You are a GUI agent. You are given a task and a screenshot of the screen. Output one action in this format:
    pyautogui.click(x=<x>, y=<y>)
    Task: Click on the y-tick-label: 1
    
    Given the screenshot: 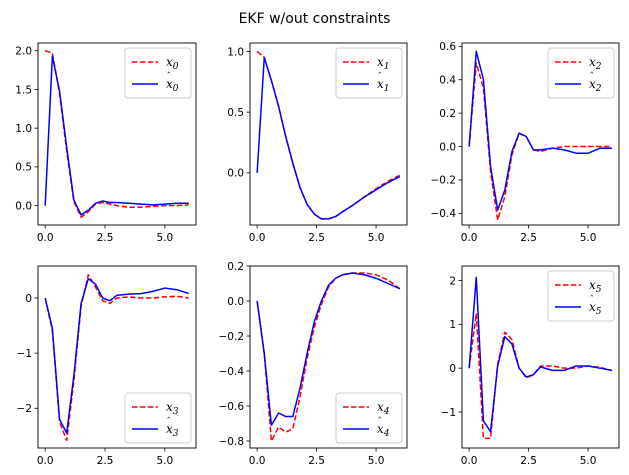 What is the action you would take?
    pyautogui.click(x=452, y=325)
    